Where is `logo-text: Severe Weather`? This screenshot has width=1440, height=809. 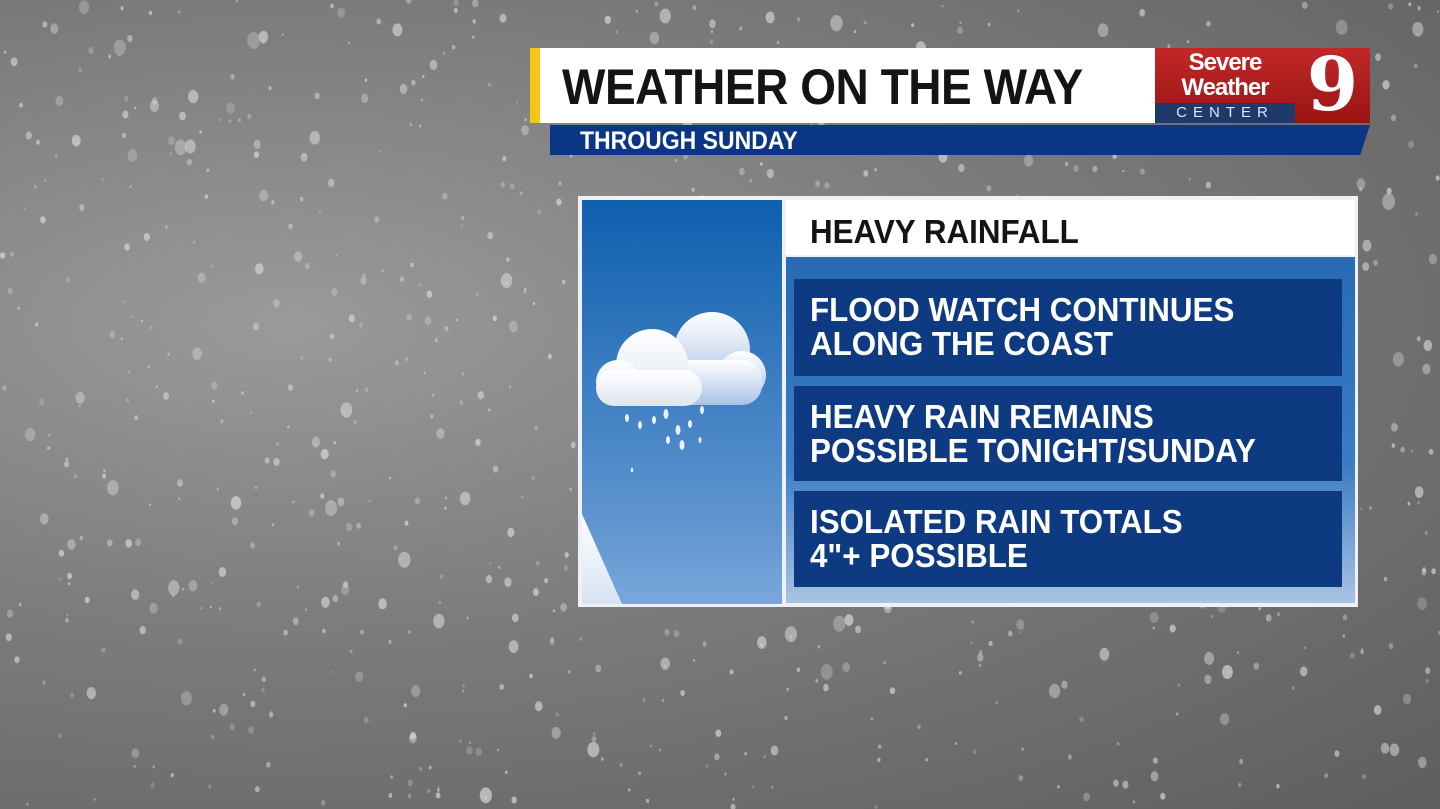
logo-text: Severe Weather is located at coordinates (1225, 75).